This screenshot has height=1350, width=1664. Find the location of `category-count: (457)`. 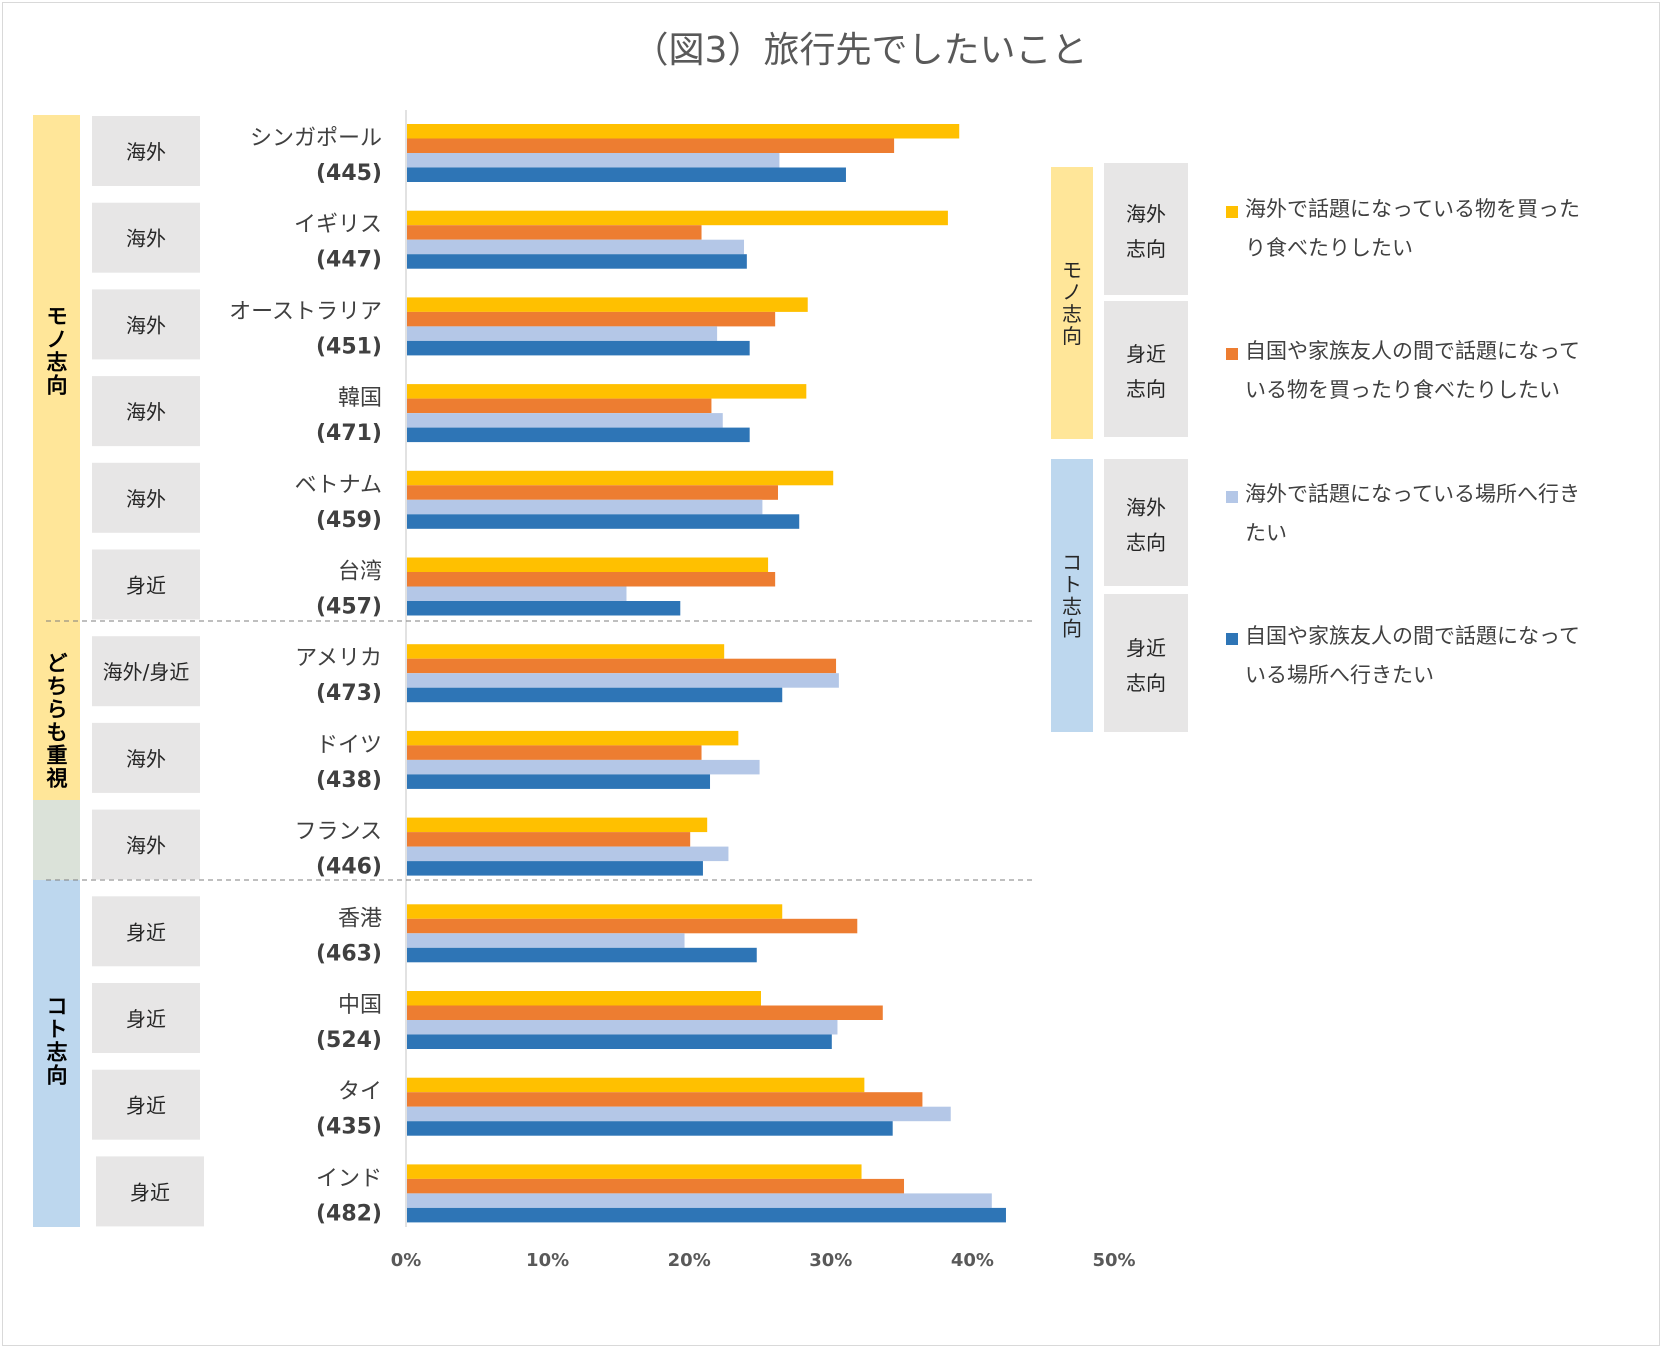

category-count: (457) is located at coordinates (349, 607).